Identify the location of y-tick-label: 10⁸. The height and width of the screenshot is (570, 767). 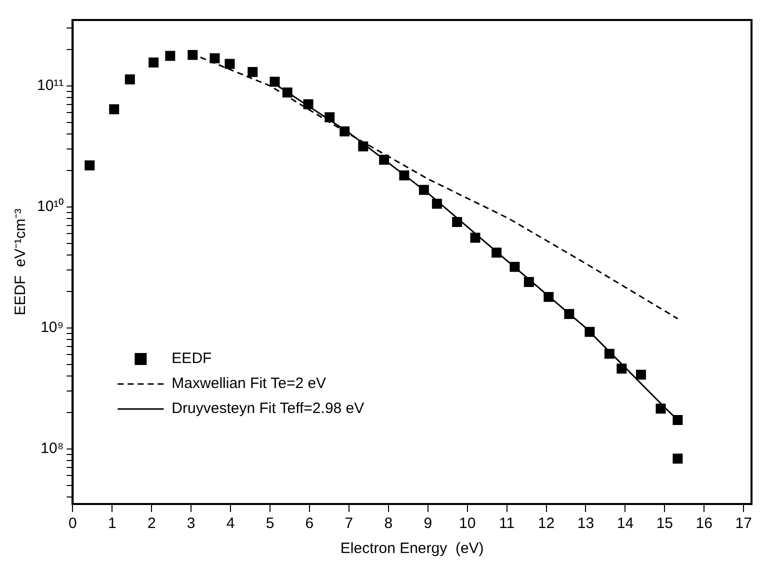
(52, 448).